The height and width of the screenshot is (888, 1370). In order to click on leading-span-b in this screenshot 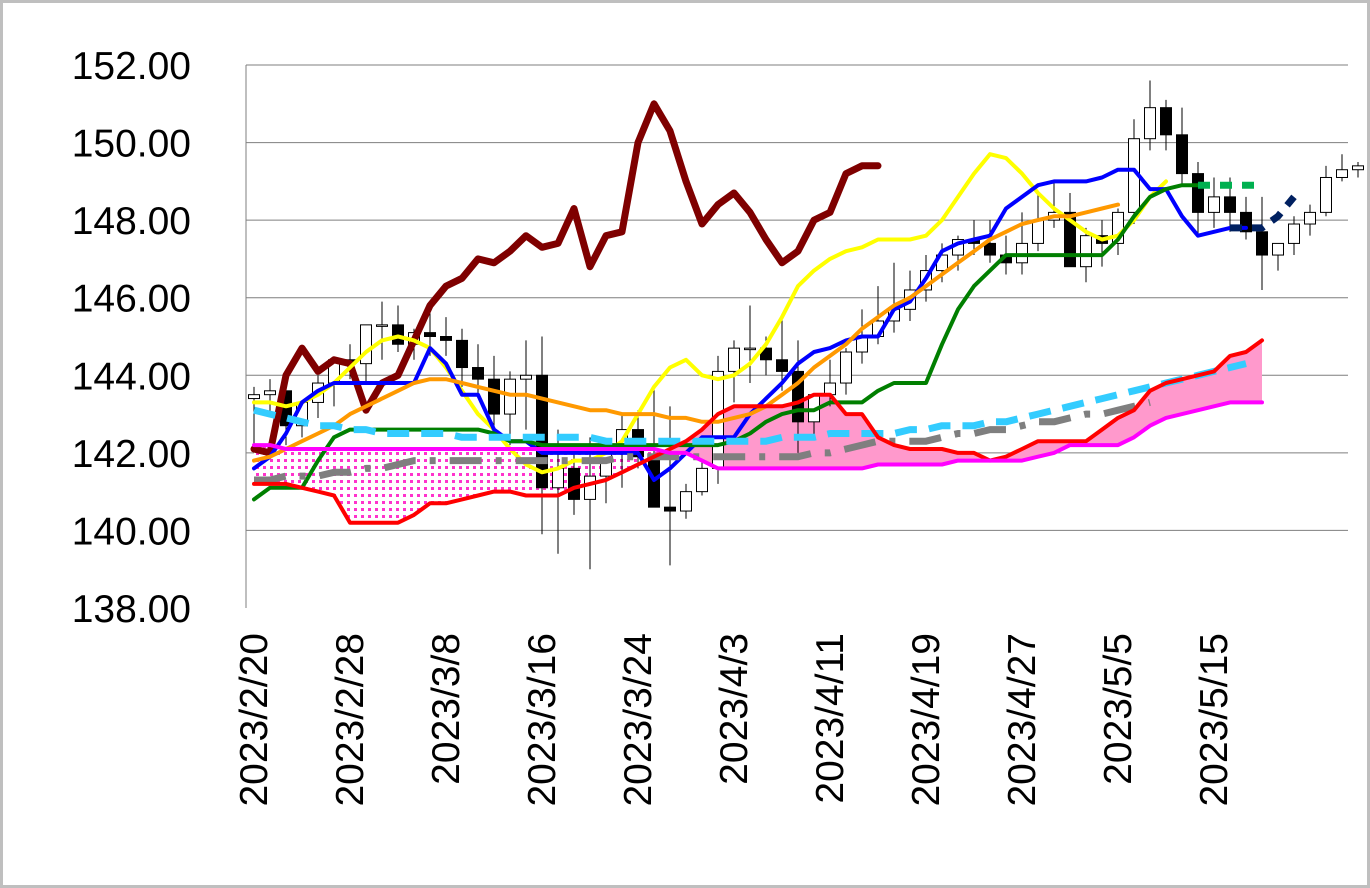, I will do `click(758, 435)`.